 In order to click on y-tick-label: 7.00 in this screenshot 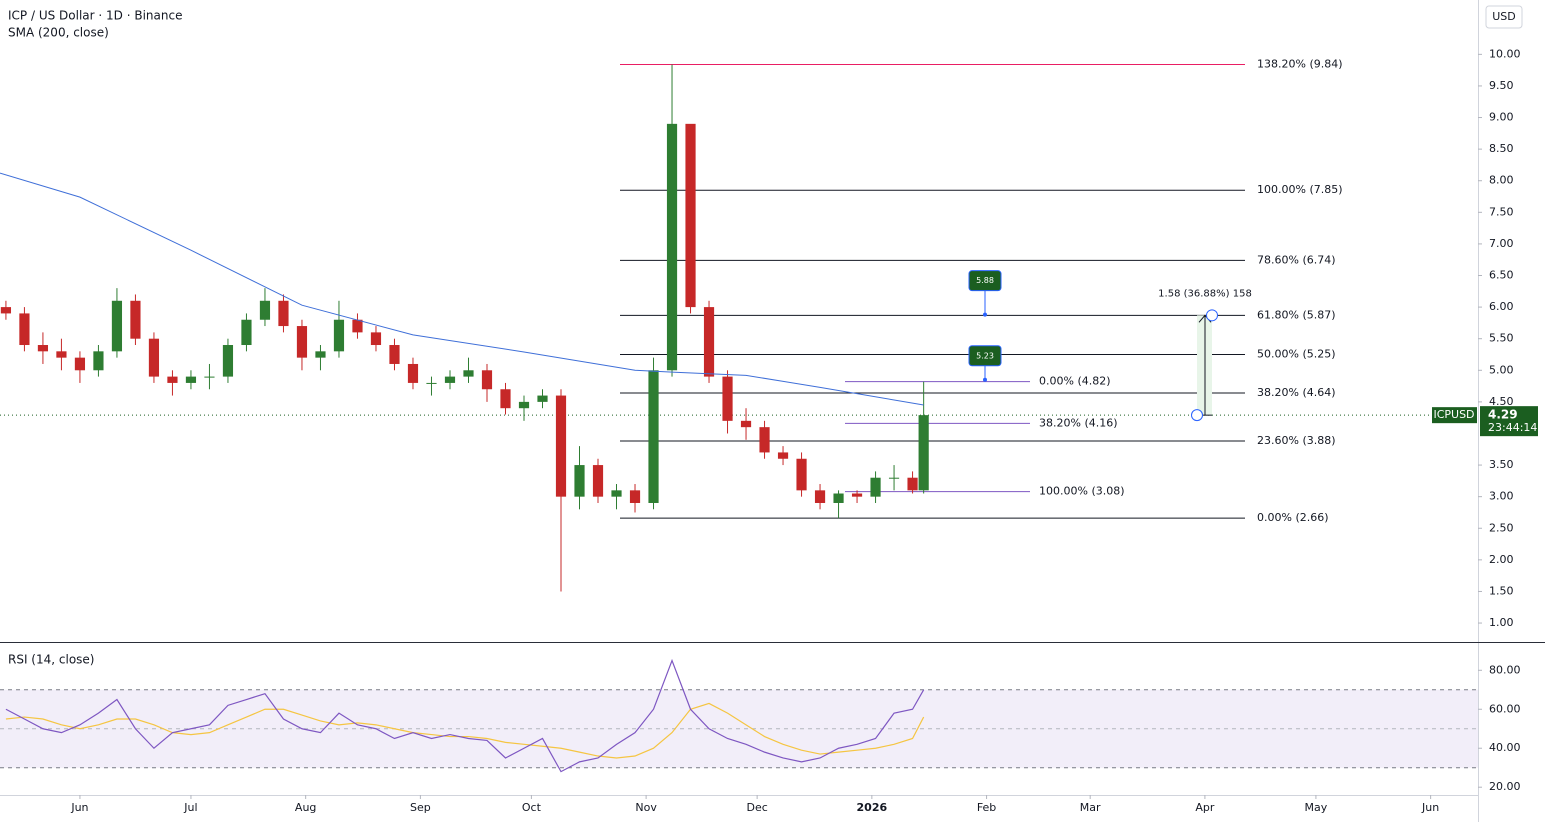, I will do `click(1501, 243)`.